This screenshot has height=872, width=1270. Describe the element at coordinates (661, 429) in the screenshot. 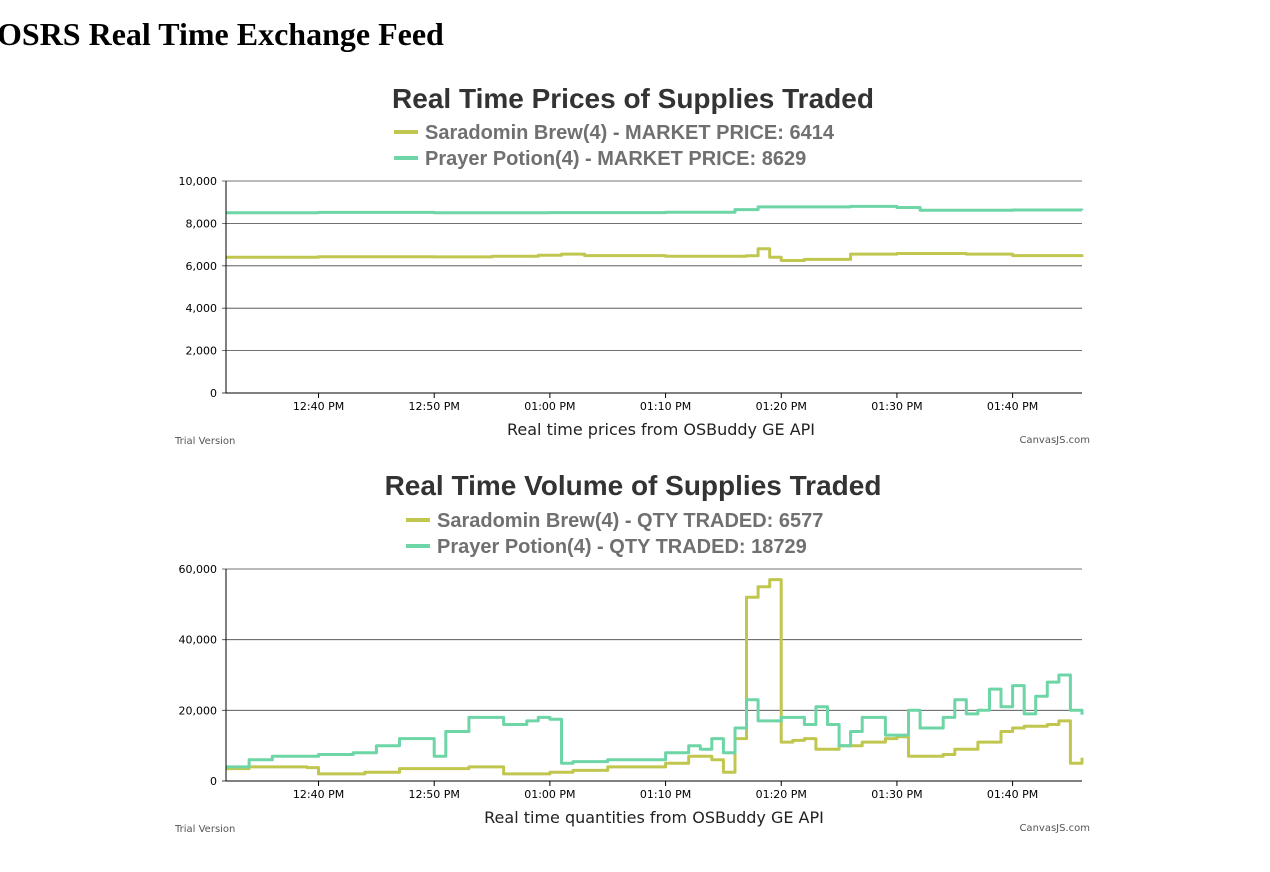

I see `prices-x-axis-title: Real time prices from OSBuddy GE API` at that location.